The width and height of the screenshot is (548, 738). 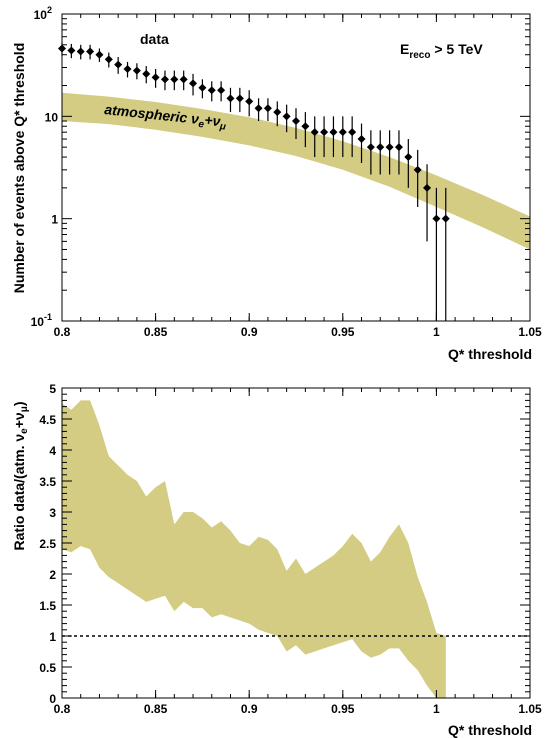 What do you see at coordinates (52, 513) in the screenshot?
I see `y-tick-label: 3` at bounding box center [52, 513].